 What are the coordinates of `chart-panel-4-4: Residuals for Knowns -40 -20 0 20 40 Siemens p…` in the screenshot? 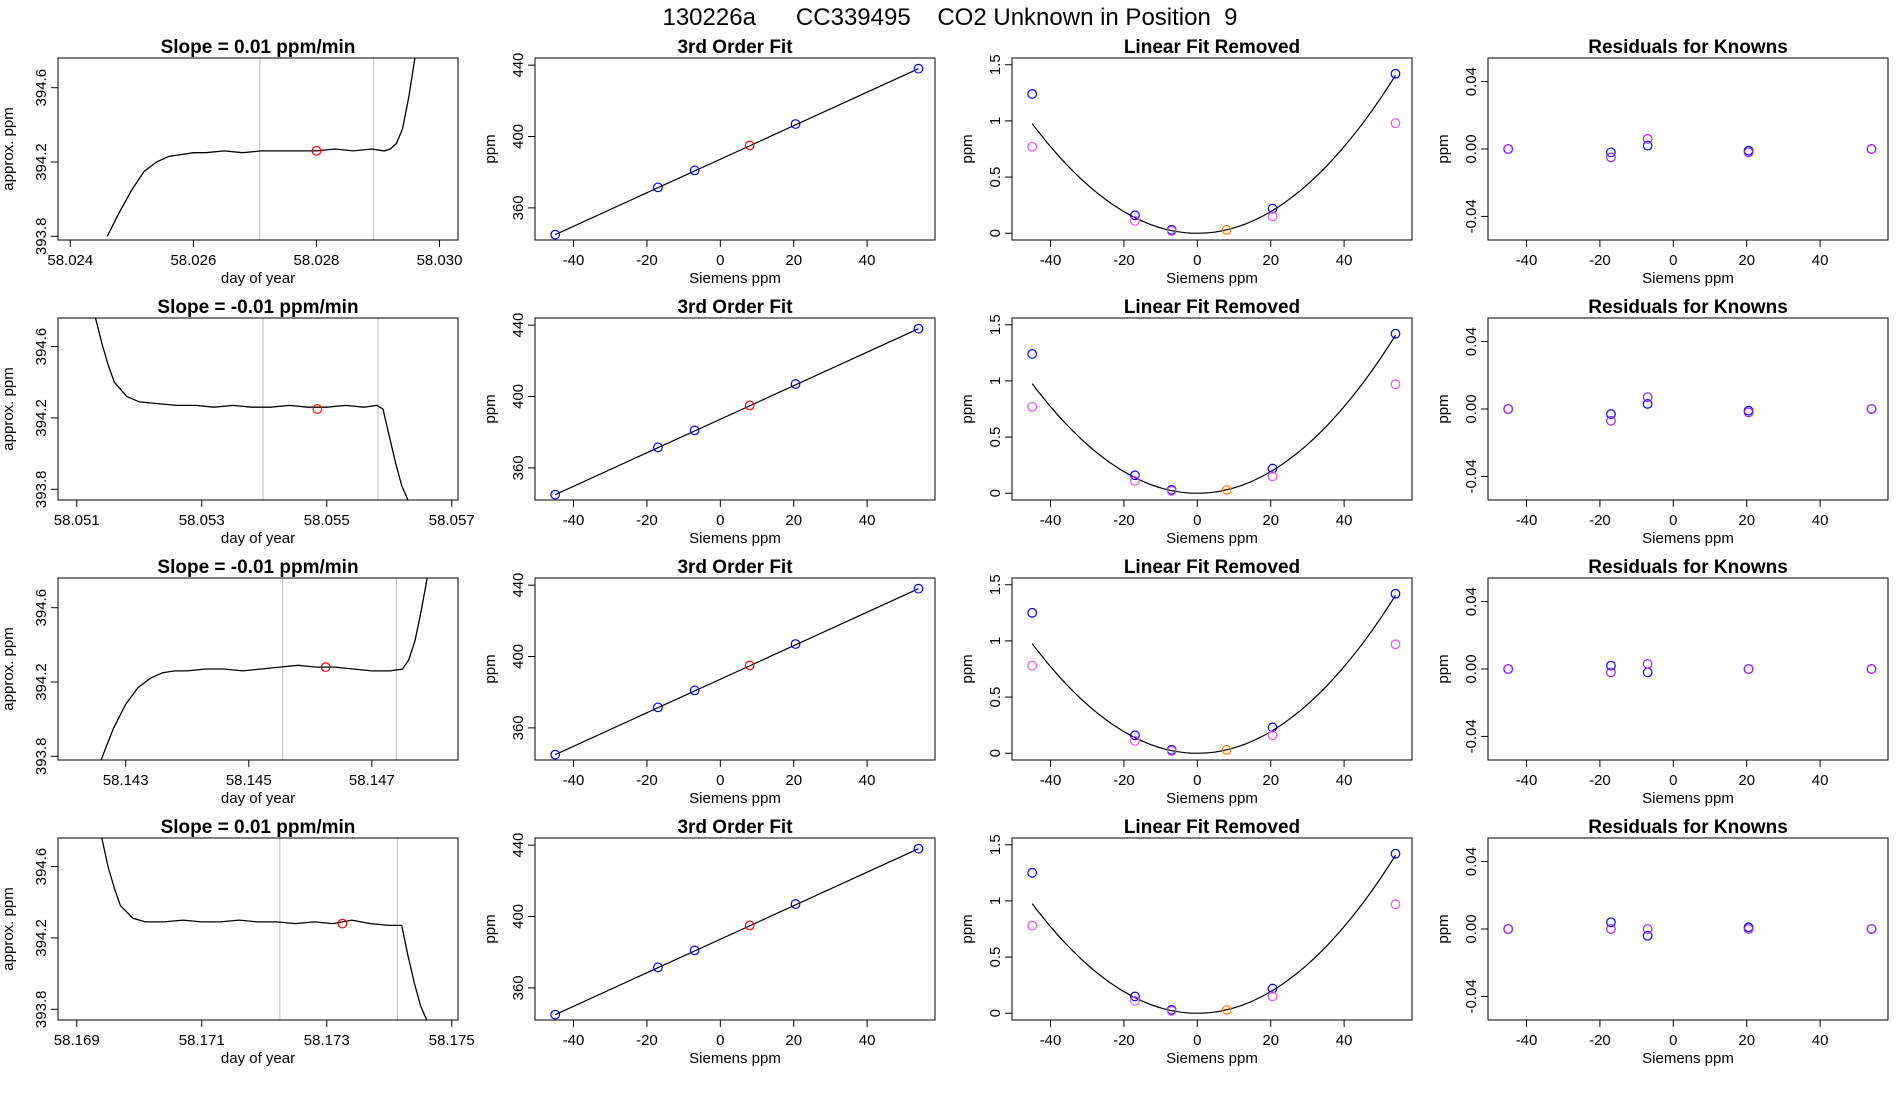 It's located at (1662, 942).